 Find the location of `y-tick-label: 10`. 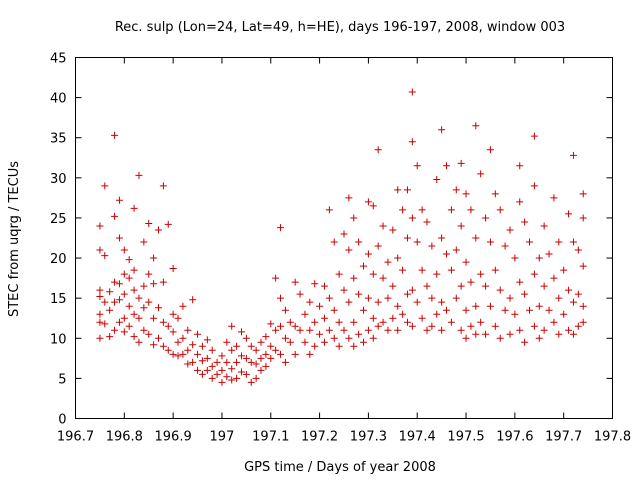

y-tick-label: 10 is located at coordinates (58, 339).